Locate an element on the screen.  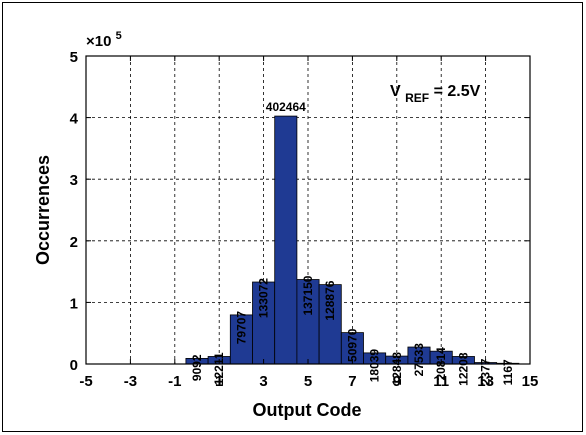
value-label-7: 50970 is located at coordinates (352, 345).